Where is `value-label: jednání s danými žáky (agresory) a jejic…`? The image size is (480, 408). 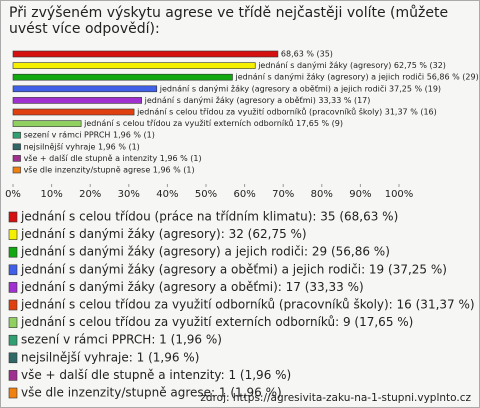
value-label: jednání s danými žáky (agresory) a jejic… is located at coordinates (356, 77).